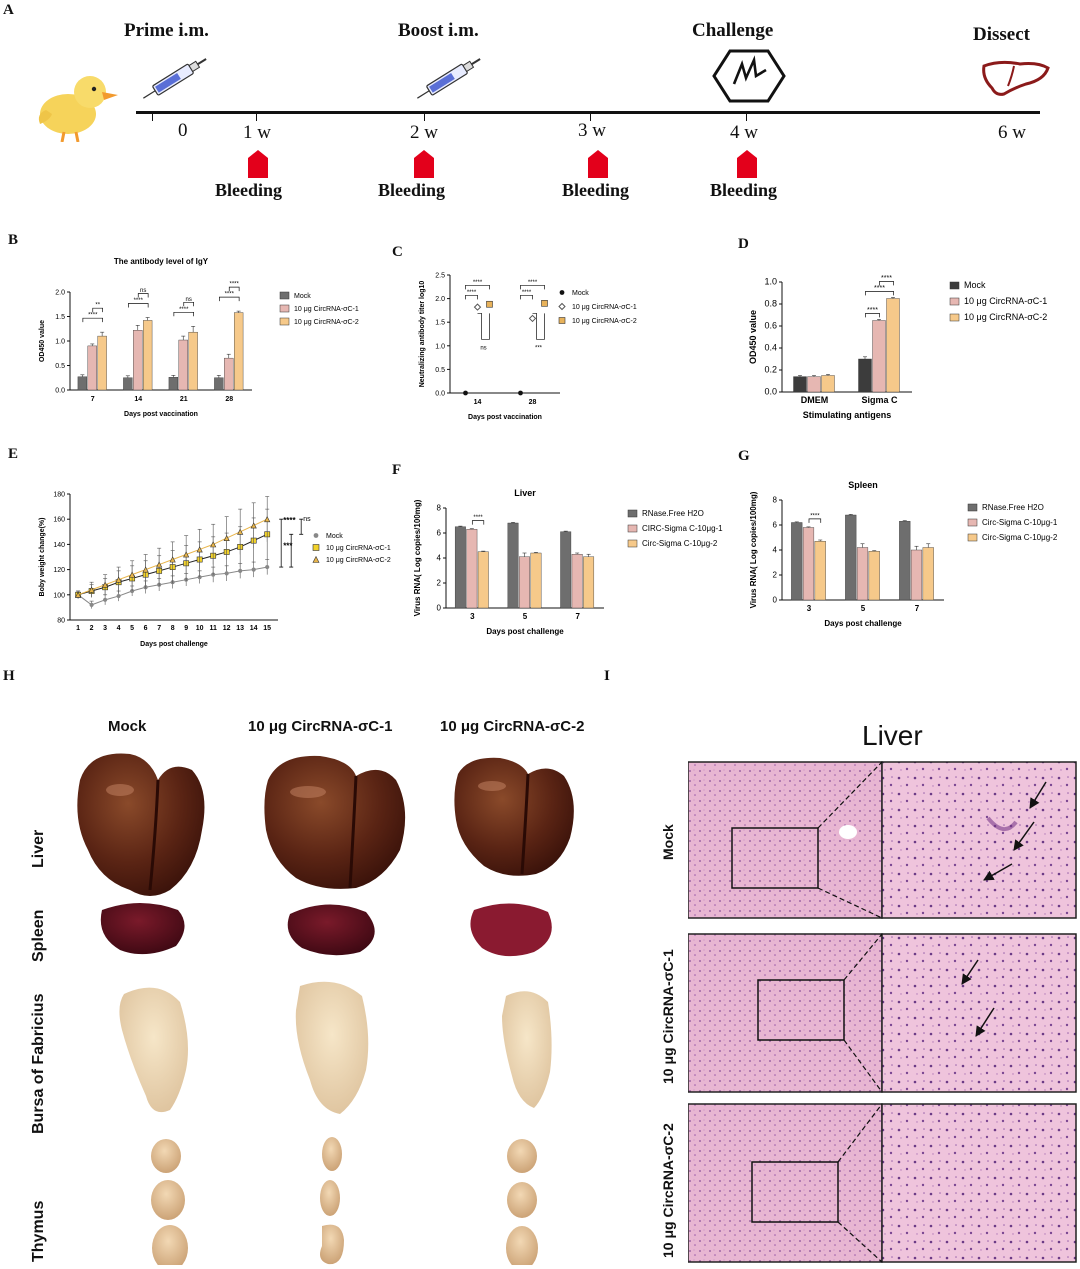  What do you see at coordinates (439, 533) in the screenshot?
I see `y-tick-label: 6` at bounding box center [439, 533].